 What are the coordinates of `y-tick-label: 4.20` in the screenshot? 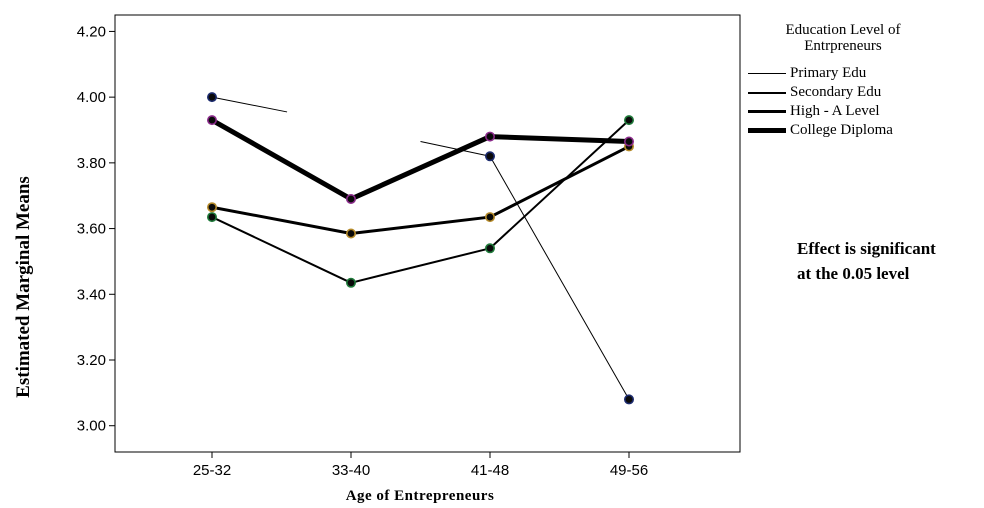 It's located at (91, 31).